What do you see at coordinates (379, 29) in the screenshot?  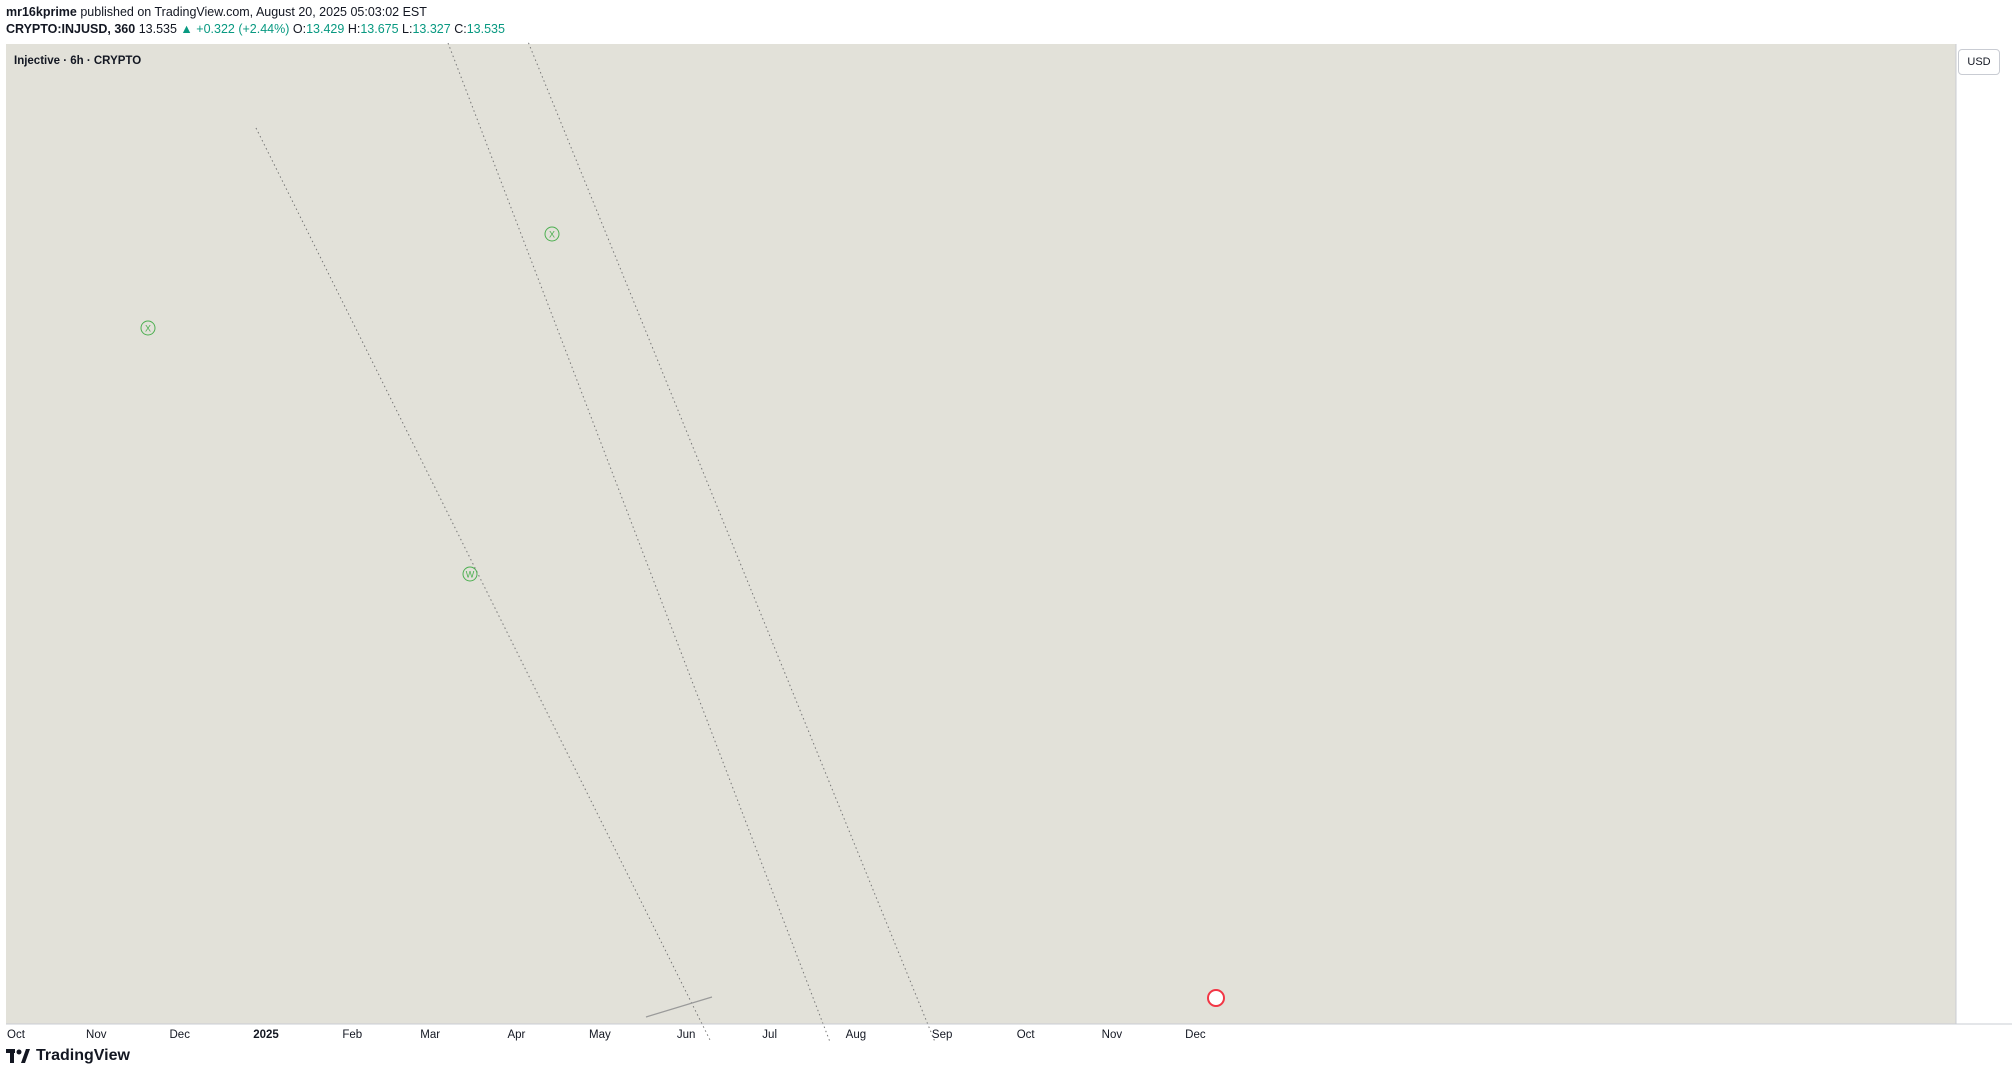 I see `high-value: 13.675` at bounding box center [379, 29].